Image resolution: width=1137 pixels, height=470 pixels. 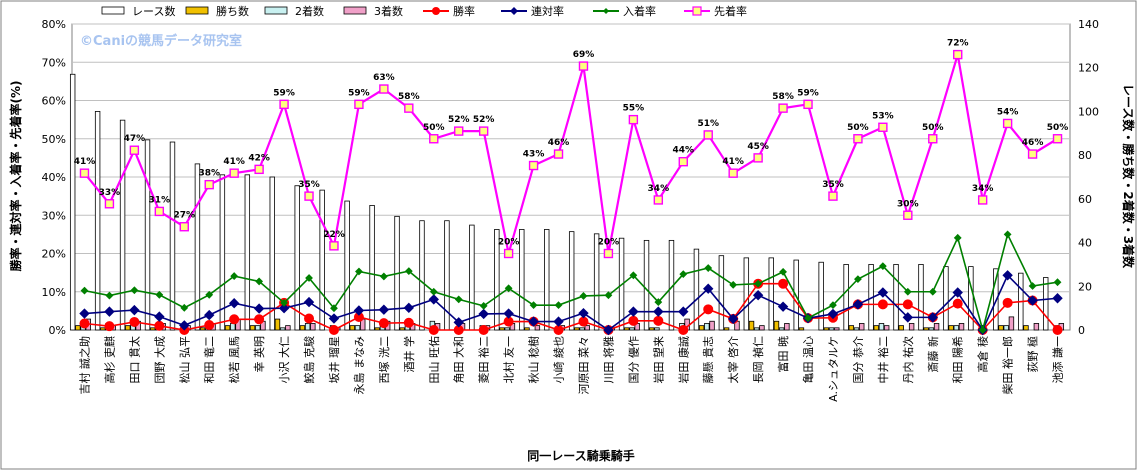 I want to click on category-label: 岩田 康誠, so click(x=683, y=360).